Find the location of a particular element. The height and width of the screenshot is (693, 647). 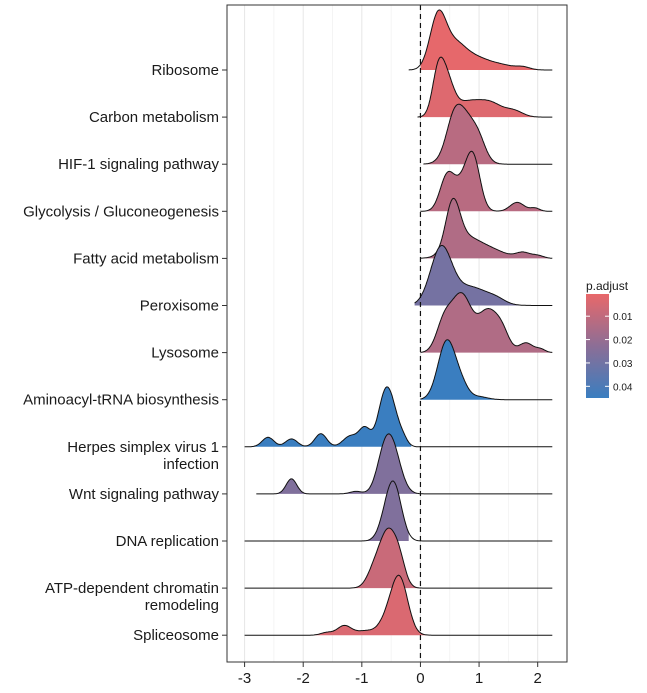

y-axis-label: HIF-1 signaling pathway is located at coordinates (138, 164).